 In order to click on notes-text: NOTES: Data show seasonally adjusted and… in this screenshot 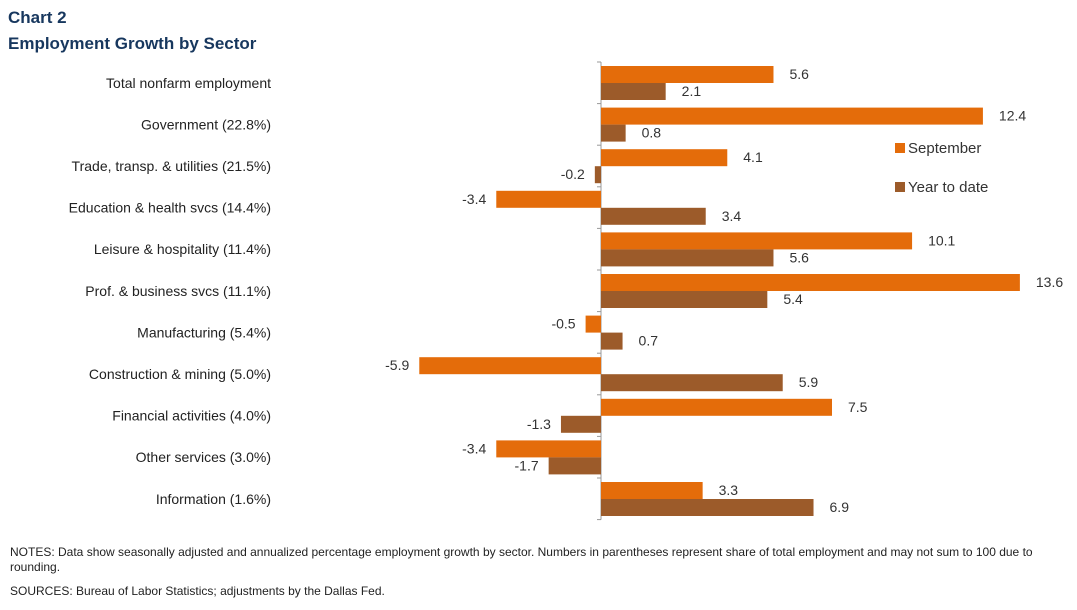, I will do `click(521, 559)`.